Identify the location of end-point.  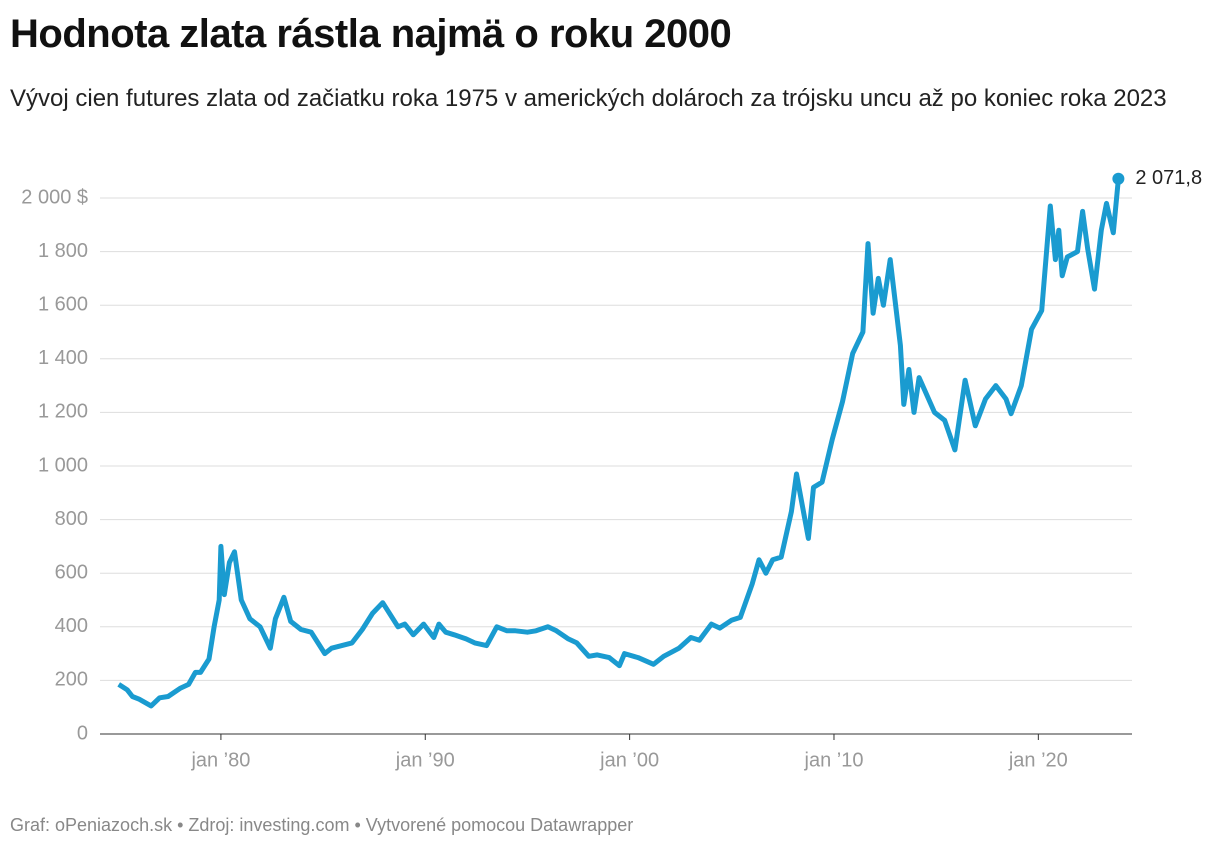
(1118, 178).